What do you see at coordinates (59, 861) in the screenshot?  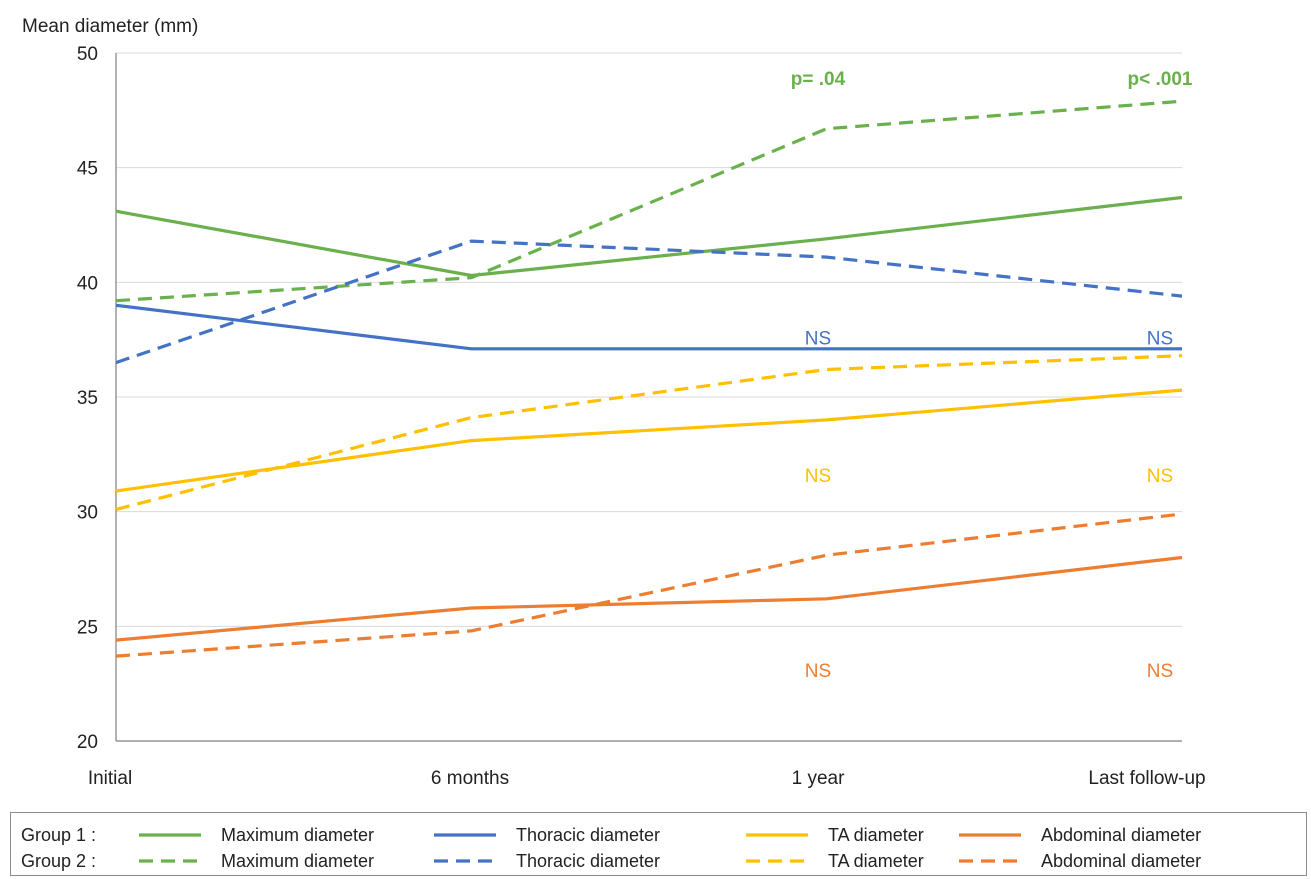 I see `legend-group-label: Group 2 :` at bounding box center [59, 861].